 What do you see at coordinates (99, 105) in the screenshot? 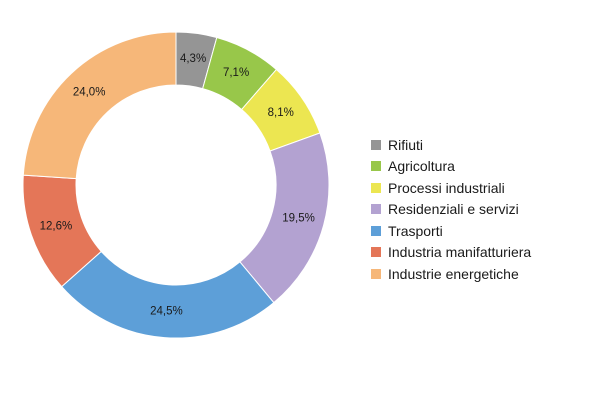
I see `slice-industrie-energetiche` at bounding box center [99, 105].